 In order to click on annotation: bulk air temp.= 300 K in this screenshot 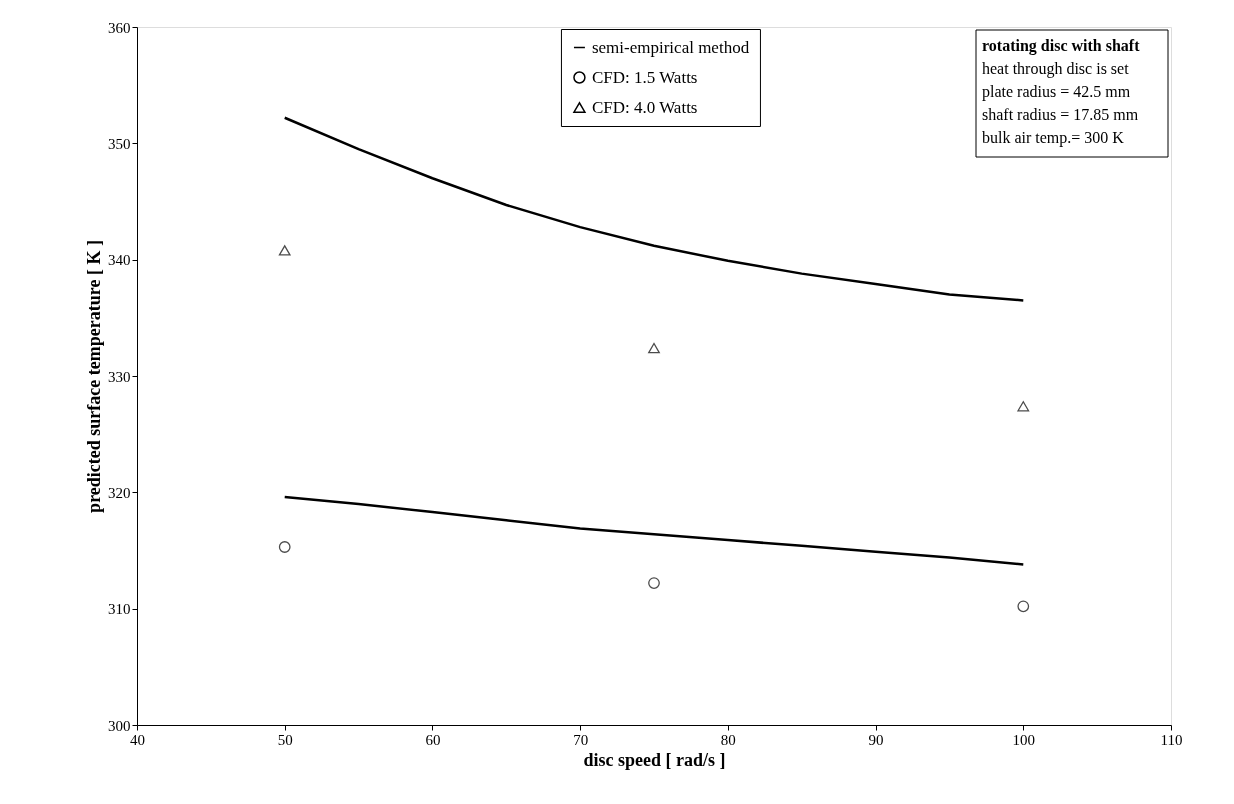, I will do `click(1053, 138)`.